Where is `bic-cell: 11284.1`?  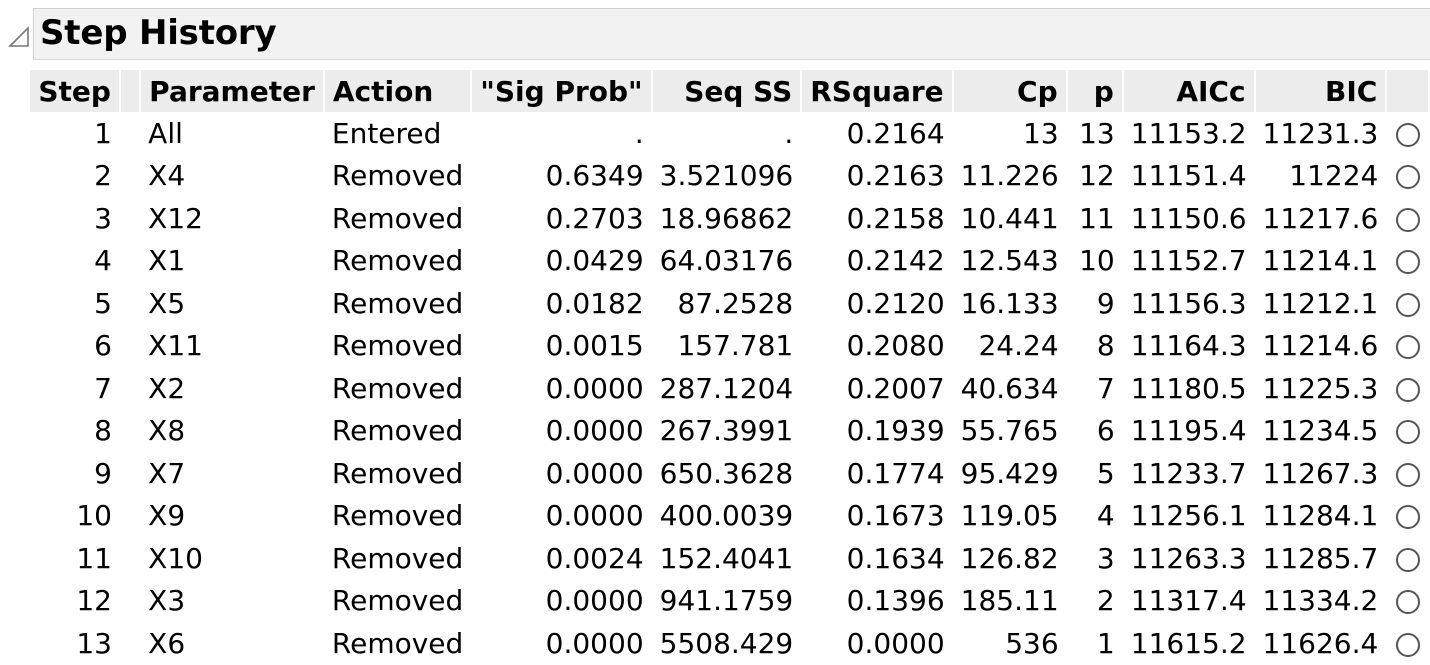
bic-cell: 11284.1 is located at coordinates (1320, 516).